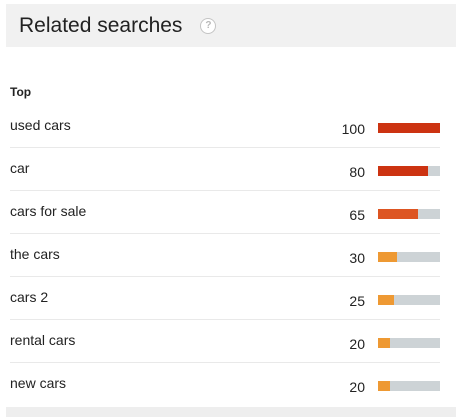  Describe the element at coordinates (225, 298) in the screenshot. I see `list-item: cars 2 25` at that location.